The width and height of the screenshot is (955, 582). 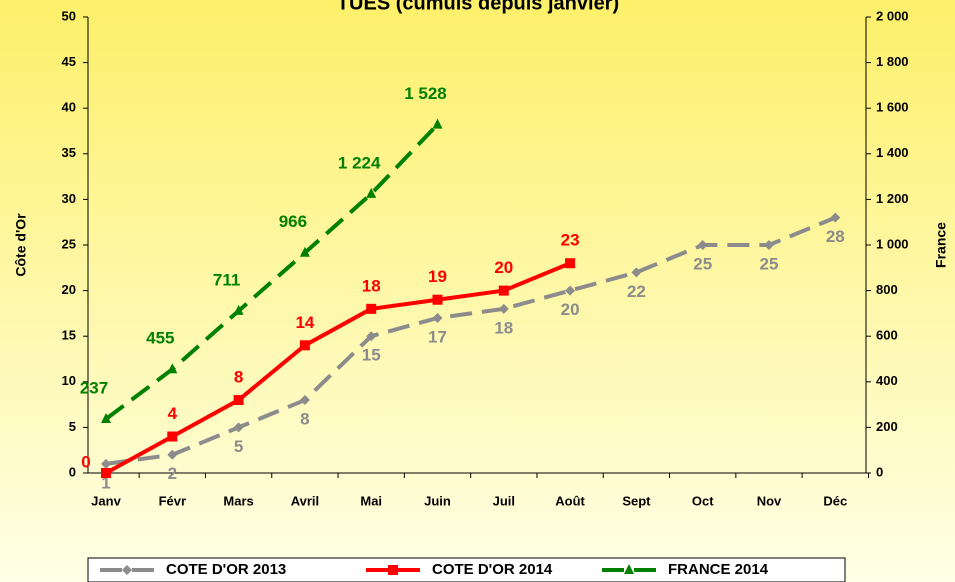 What do you see at coordinates (636, 500) in the screenshot?
I see `x-tick-label: Sept` at bounding box center [636, 500].